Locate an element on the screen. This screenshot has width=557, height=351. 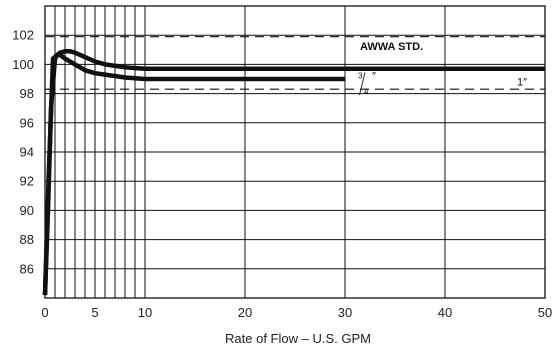
x-tick-labels: 0 5 10 20 30 40 50 is located at coordinates (296, 312).